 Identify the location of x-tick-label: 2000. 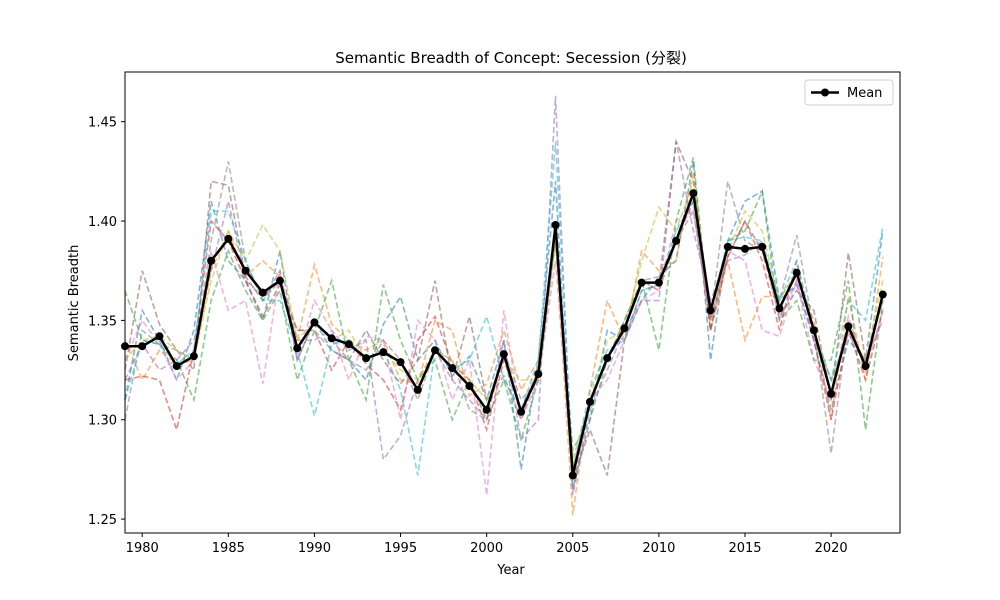
(486, 548).